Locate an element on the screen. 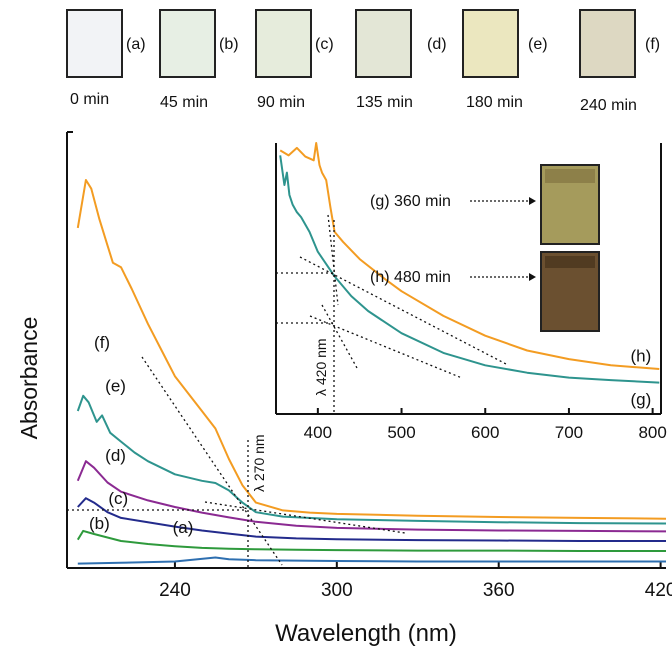  series-label: (c) is located at coordinates (118, 498).